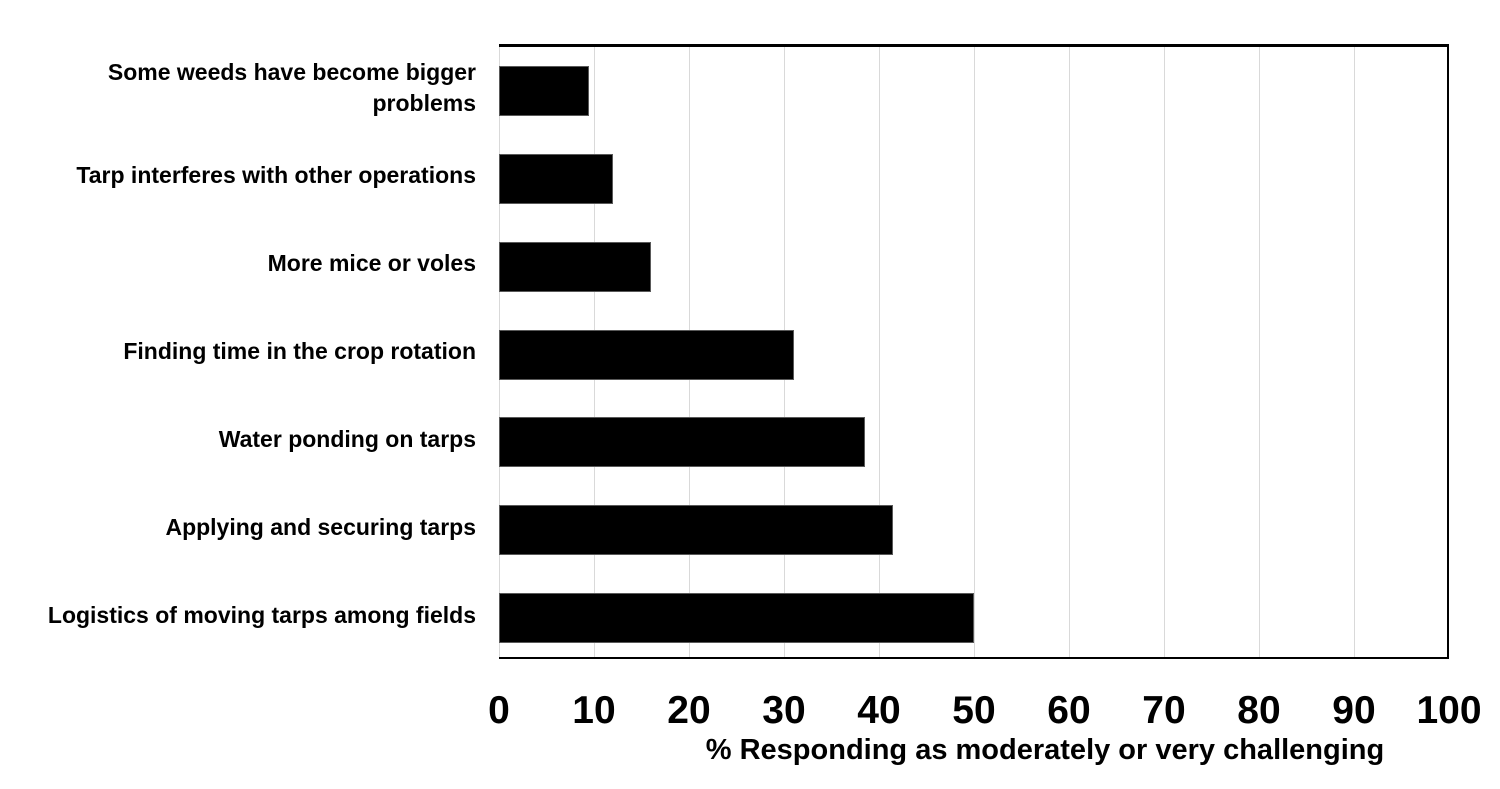  I want to click on category-label: Tarp interferes with other operations, so click(276, 175).